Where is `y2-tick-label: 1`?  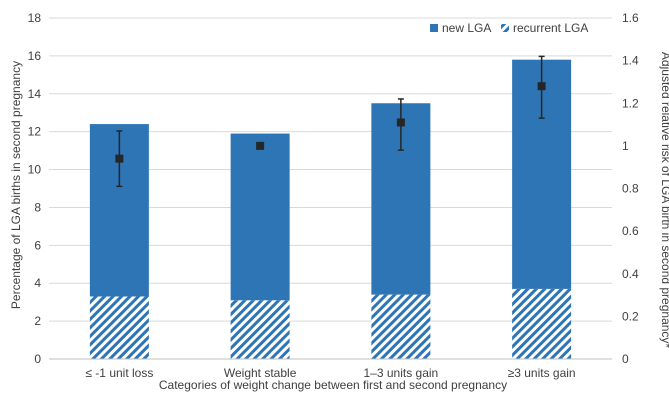 y2-tick-label: 1 is located at coordinates (625, 146).